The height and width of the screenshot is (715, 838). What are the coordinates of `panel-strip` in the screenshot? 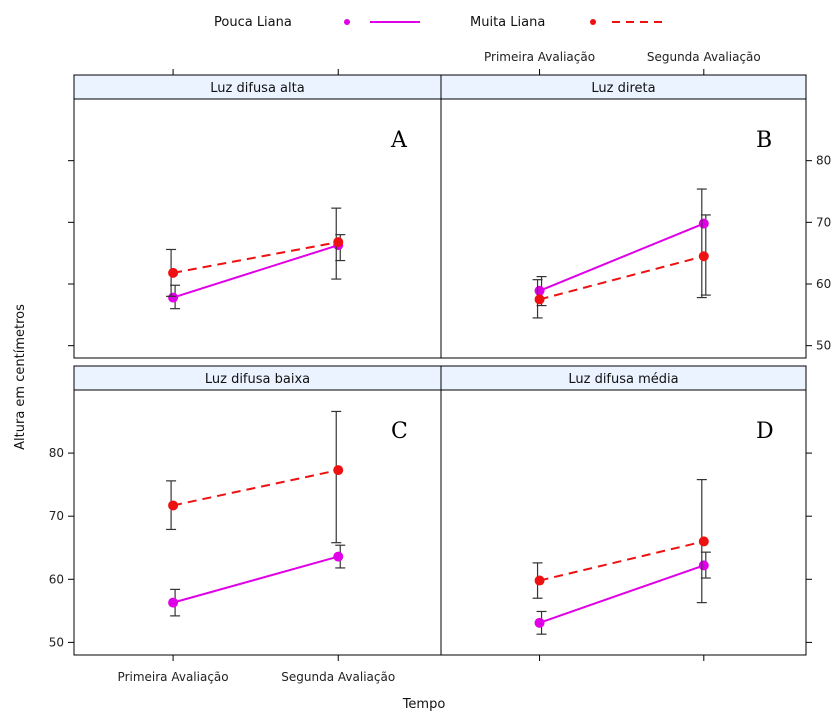 It's located at (623, 378).